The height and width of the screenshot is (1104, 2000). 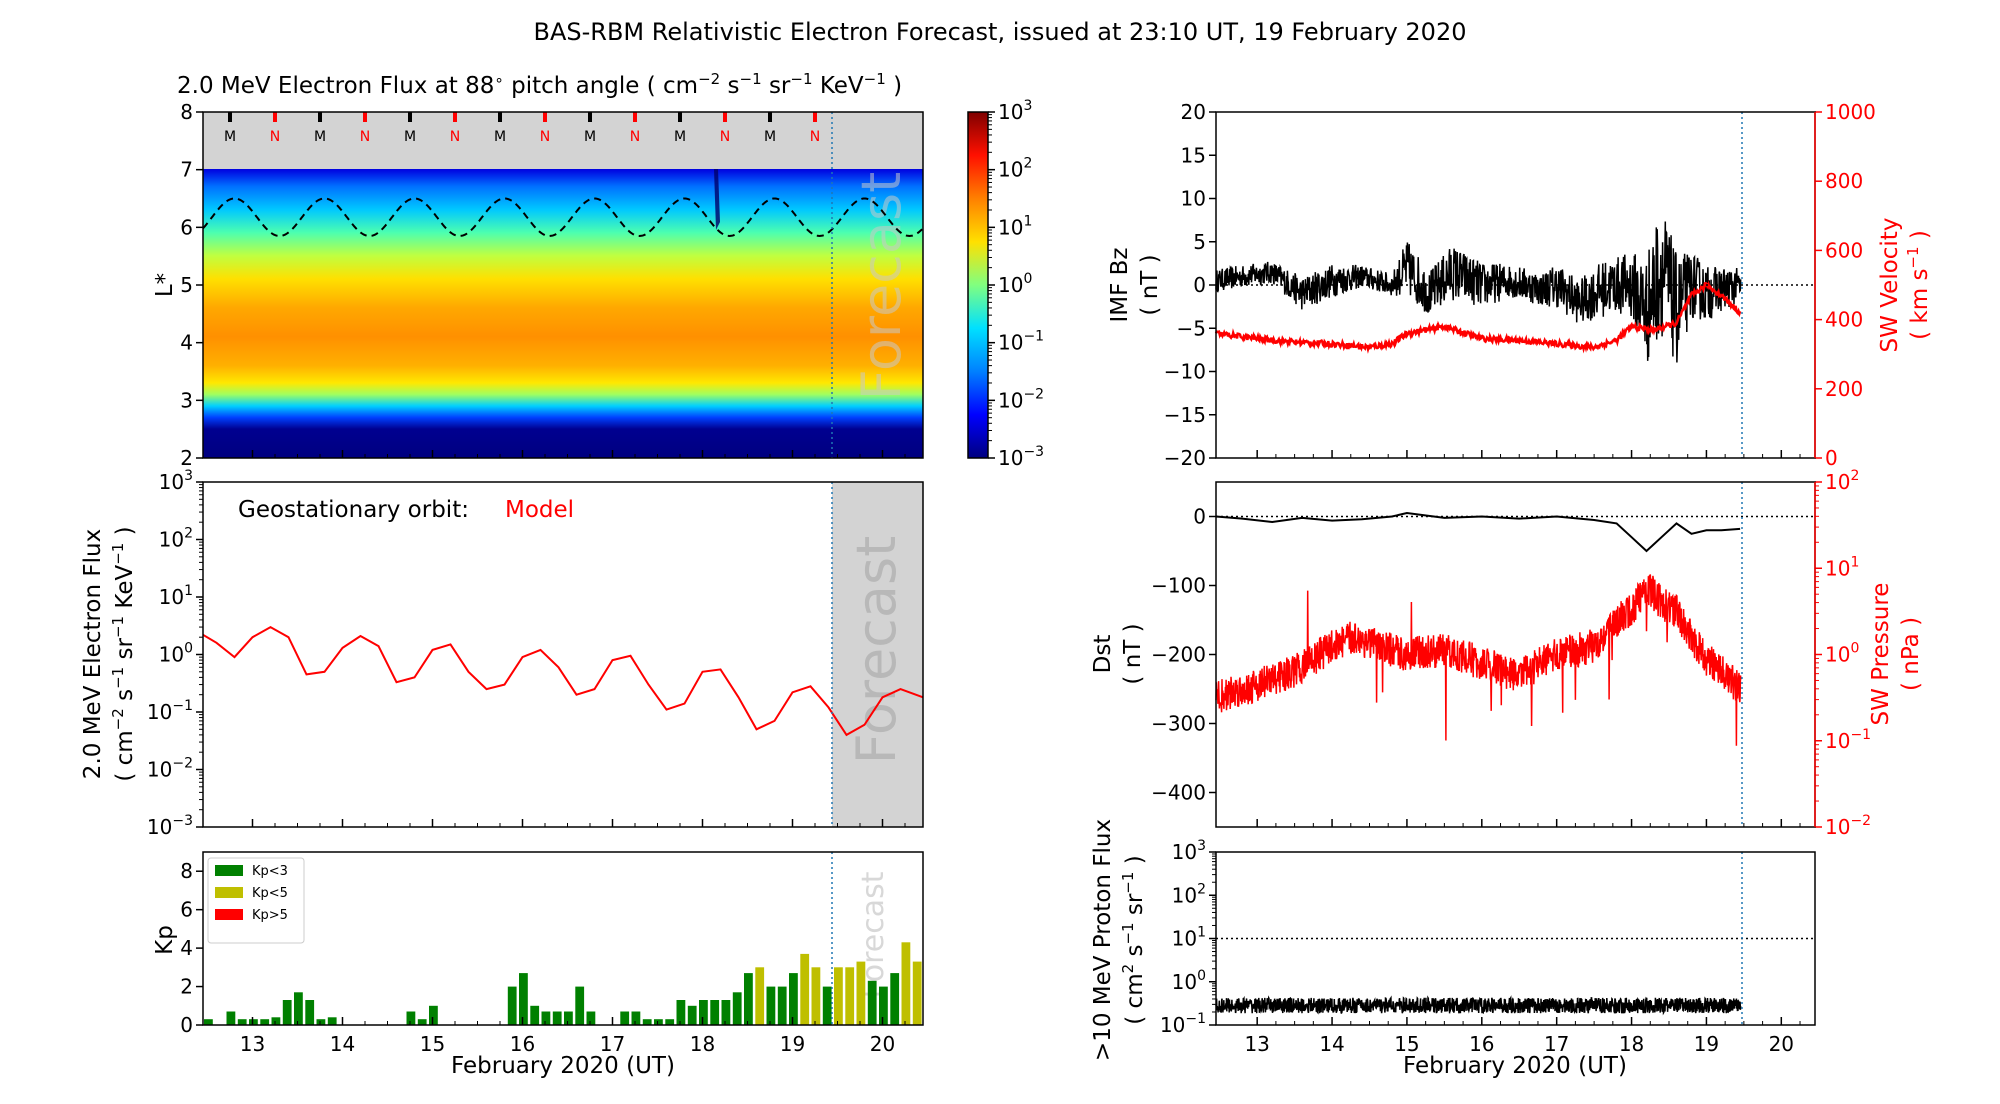 I want to click on lstar-y-ticks: 2 3 4 5 6 7 8, so click(x=191, y=285).